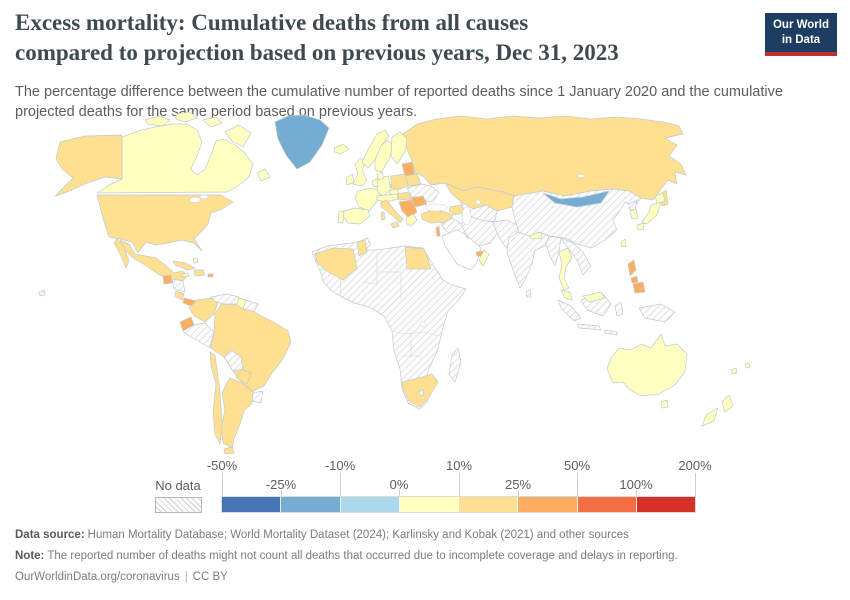  What do you see at coordinates (576, 199) in the screenshot?
I see `country-mongolia` at bounding box center [576, 199].